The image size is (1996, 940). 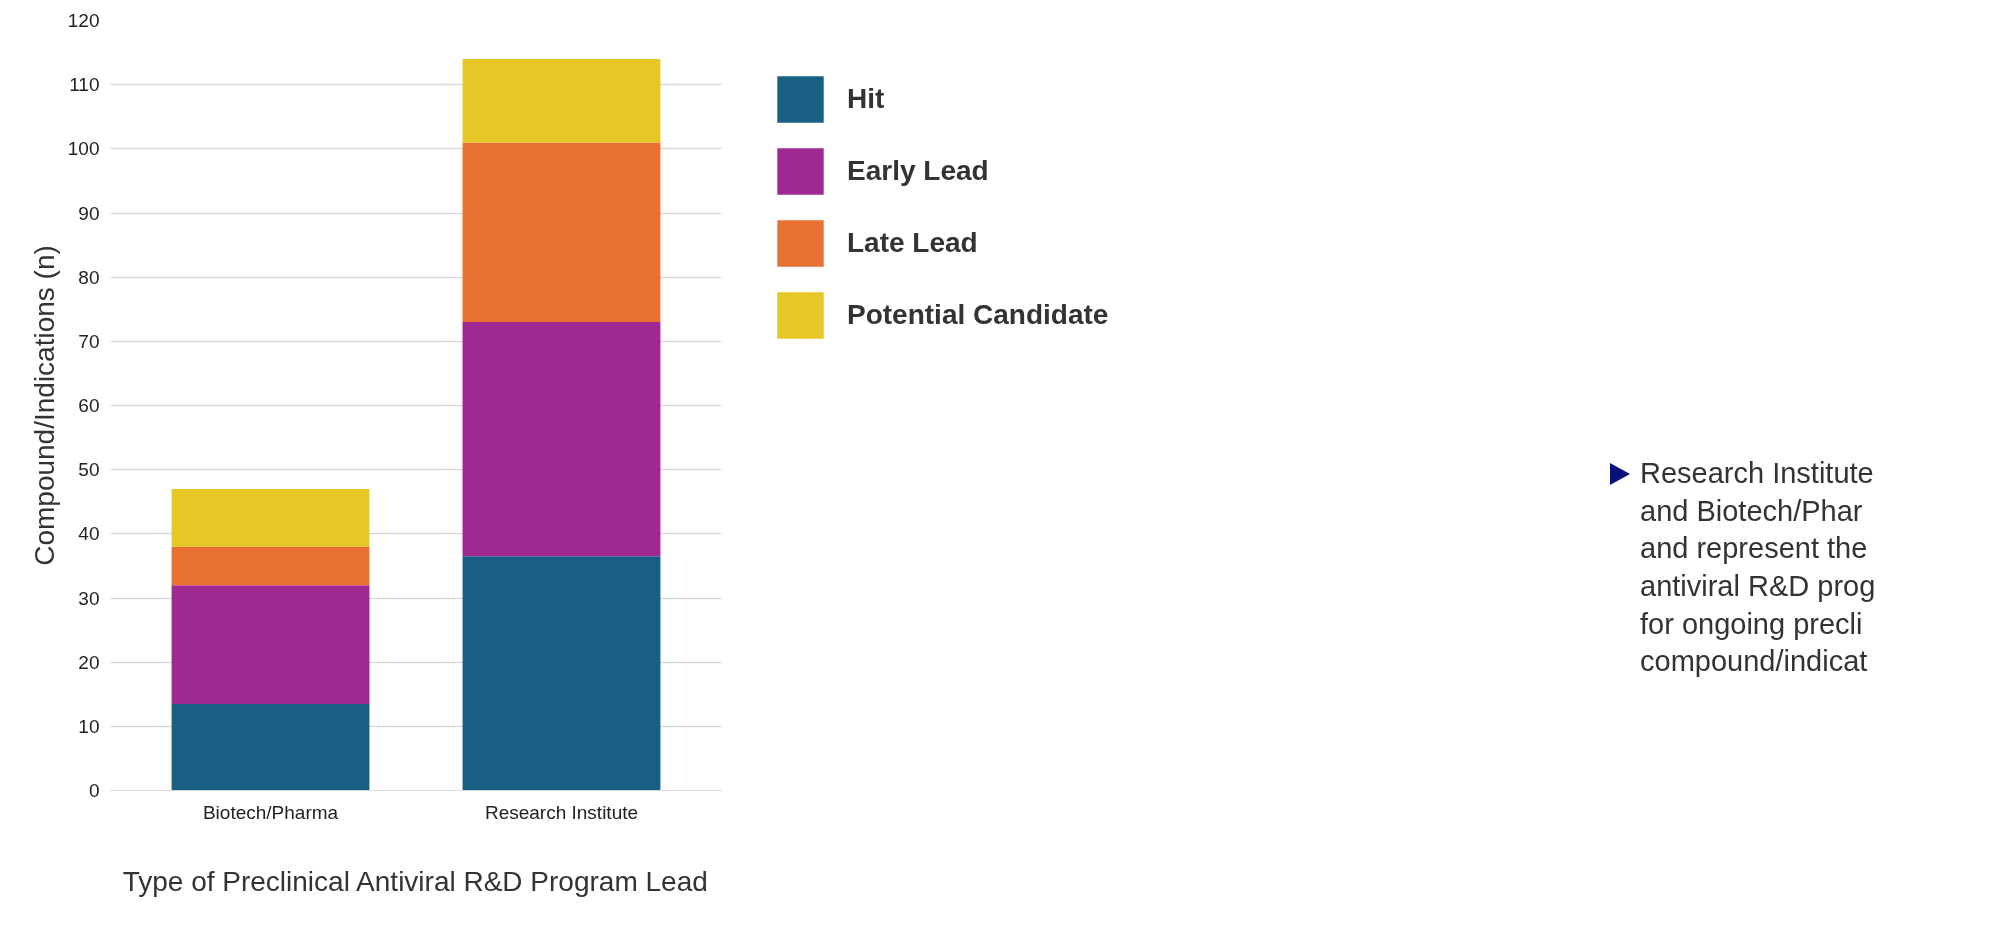 What do you see at coordinates (83, 149) in the screenshot?
I see `y-tick-label: 100` at bounding box center [83, 149].